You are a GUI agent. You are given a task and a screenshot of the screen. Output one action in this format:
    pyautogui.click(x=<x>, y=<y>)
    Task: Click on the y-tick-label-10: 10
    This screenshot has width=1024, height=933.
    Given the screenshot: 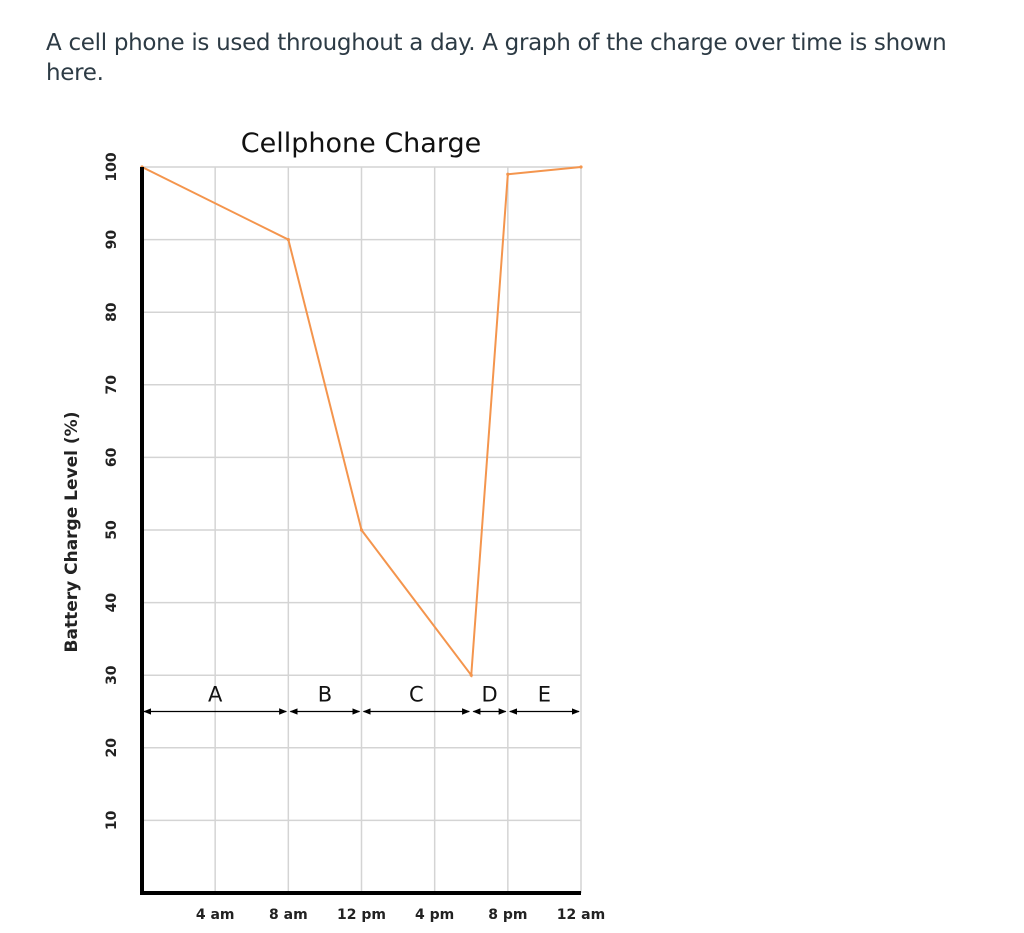 What is the action you would take?
    pyautogui.click(x=112, y=820)
    